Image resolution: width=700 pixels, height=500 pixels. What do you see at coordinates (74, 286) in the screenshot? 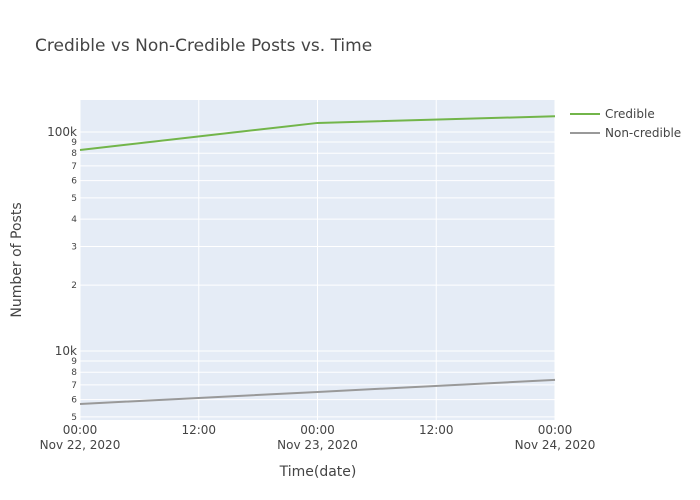
I see `y-tick-label: 2` at bounding box center [74, 286].